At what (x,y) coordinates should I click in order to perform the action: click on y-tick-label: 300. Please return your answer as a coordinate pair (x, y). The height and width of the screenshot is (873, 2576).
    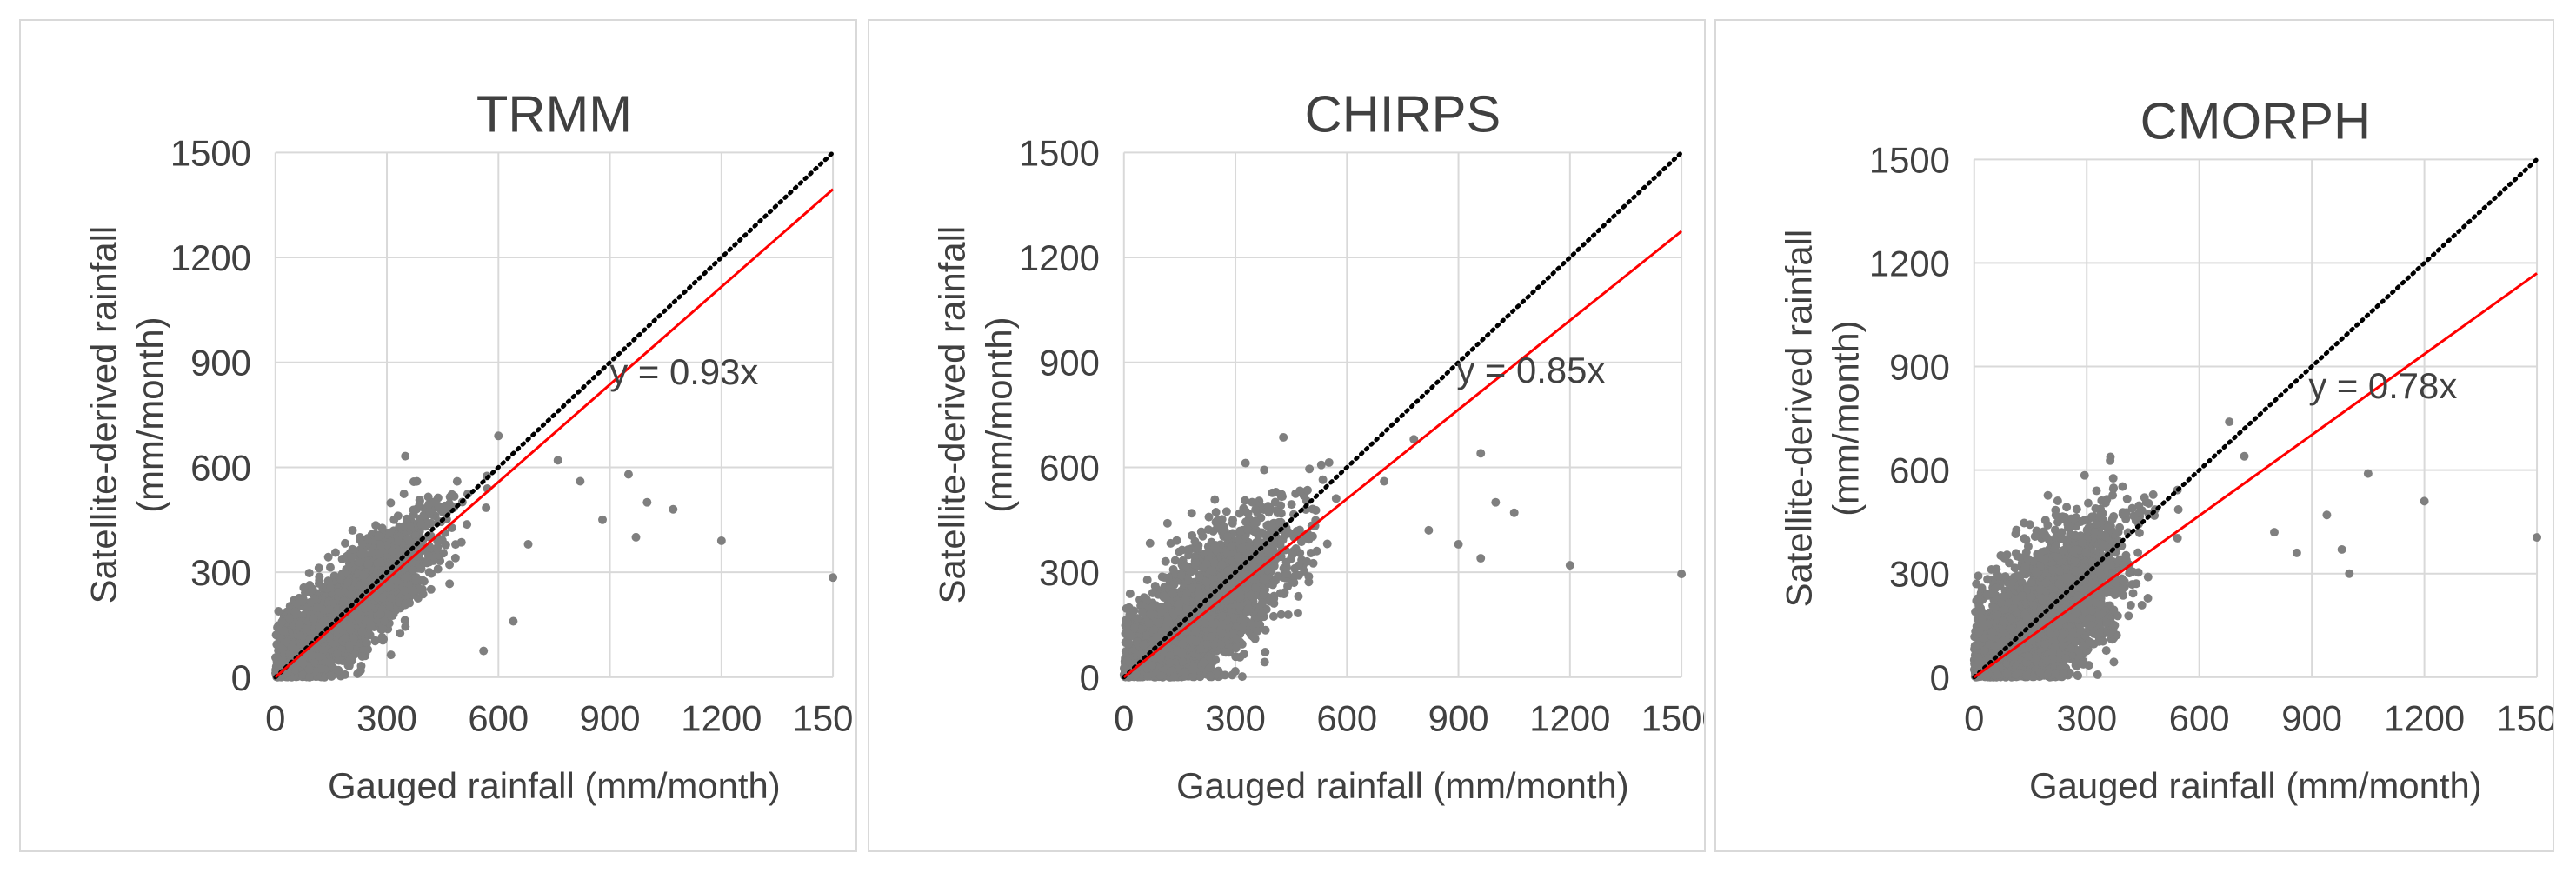
    Looking at the image, I should click on (220, 572).